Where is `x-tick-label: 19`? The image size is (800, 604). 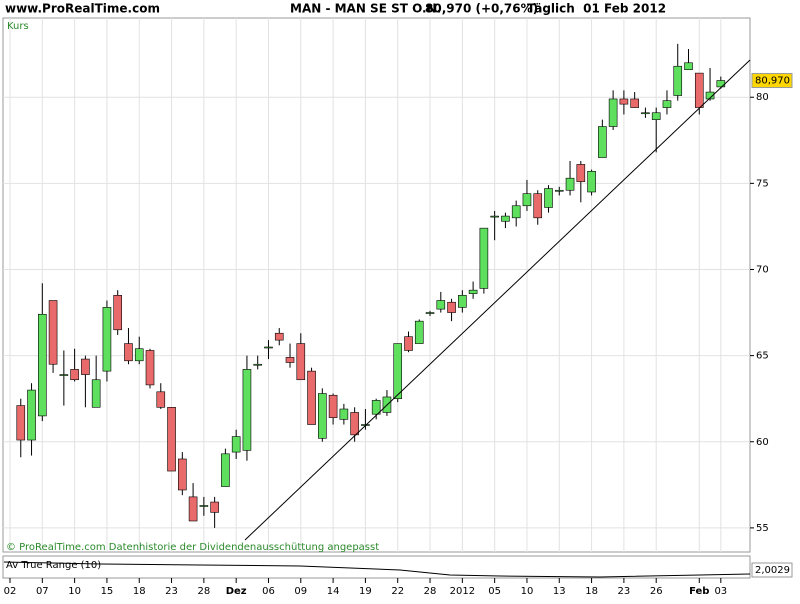 x-tick-label: 19 is located at coordinates (365, 591).